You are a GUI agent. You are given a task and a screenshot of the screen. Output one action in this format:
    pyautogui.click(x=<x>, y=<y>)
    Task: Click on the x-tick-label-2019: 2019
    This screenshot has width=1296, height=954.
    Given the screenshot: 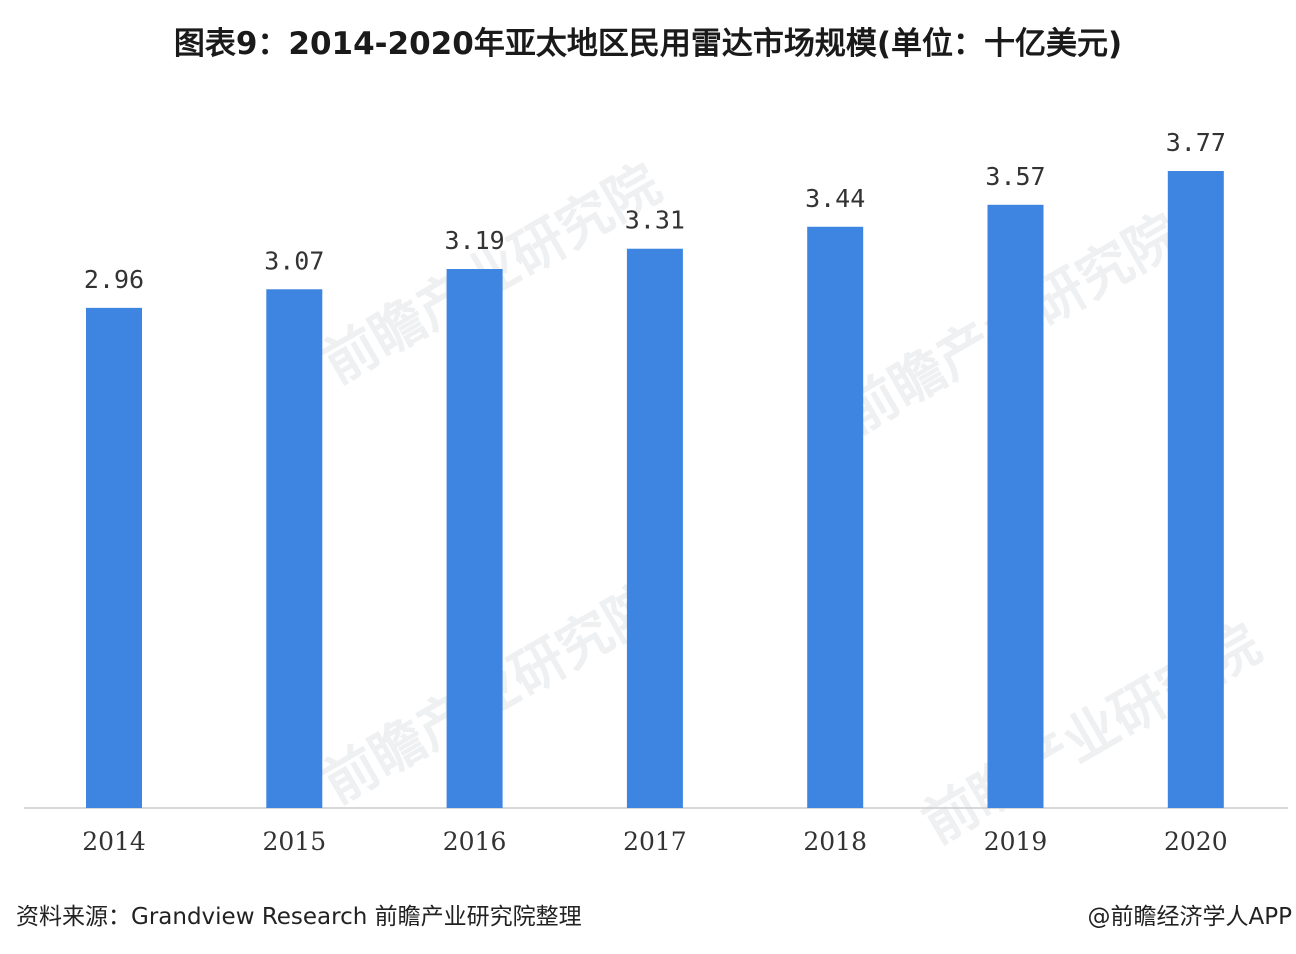 What is the action you would take?
    pyautogui.click(x=1016, y=841)
    